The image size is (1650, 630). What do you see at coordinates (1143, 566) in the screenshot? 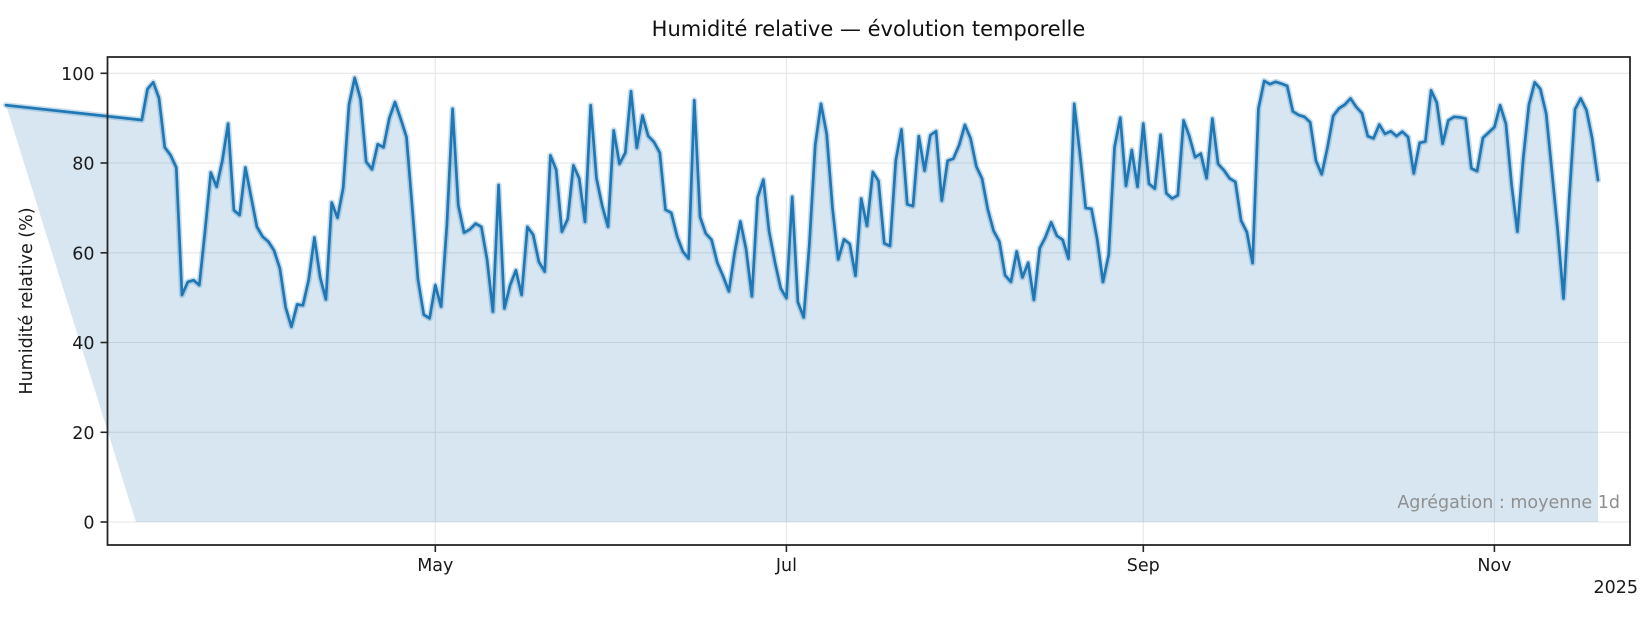
I see `x-tick-label: Sep` at bounding box center [1143, 566].